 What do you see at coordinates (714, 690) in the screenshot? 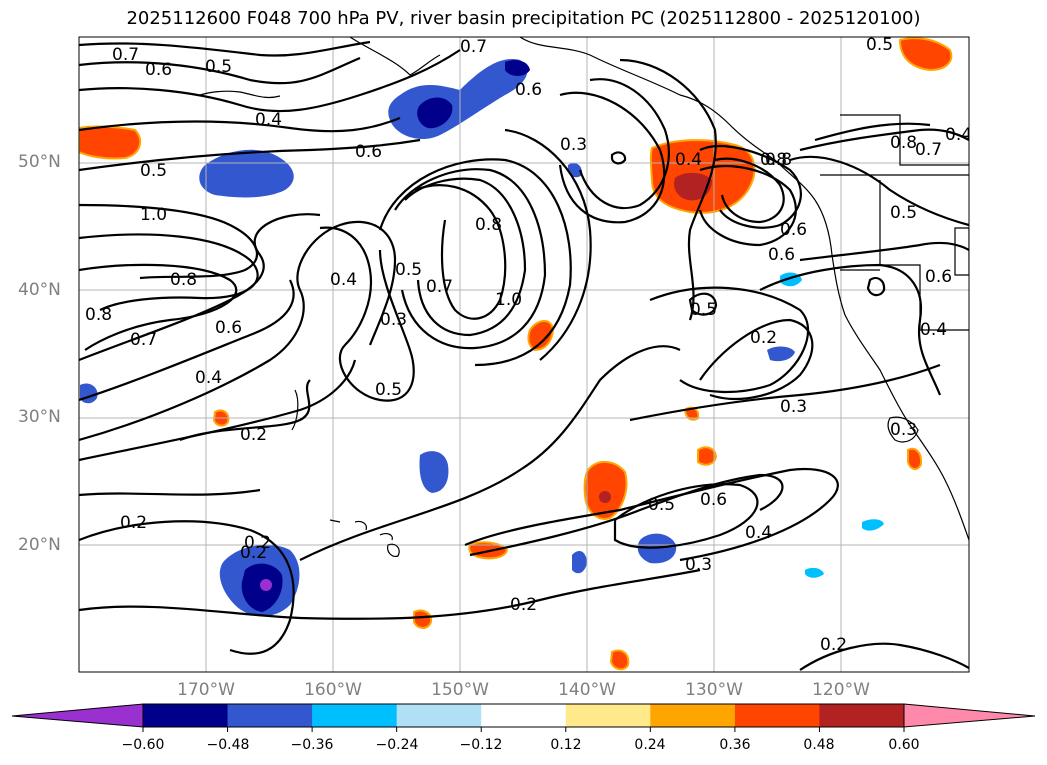
I see `lon-label: 130°W` at bounding box center [714, 690].